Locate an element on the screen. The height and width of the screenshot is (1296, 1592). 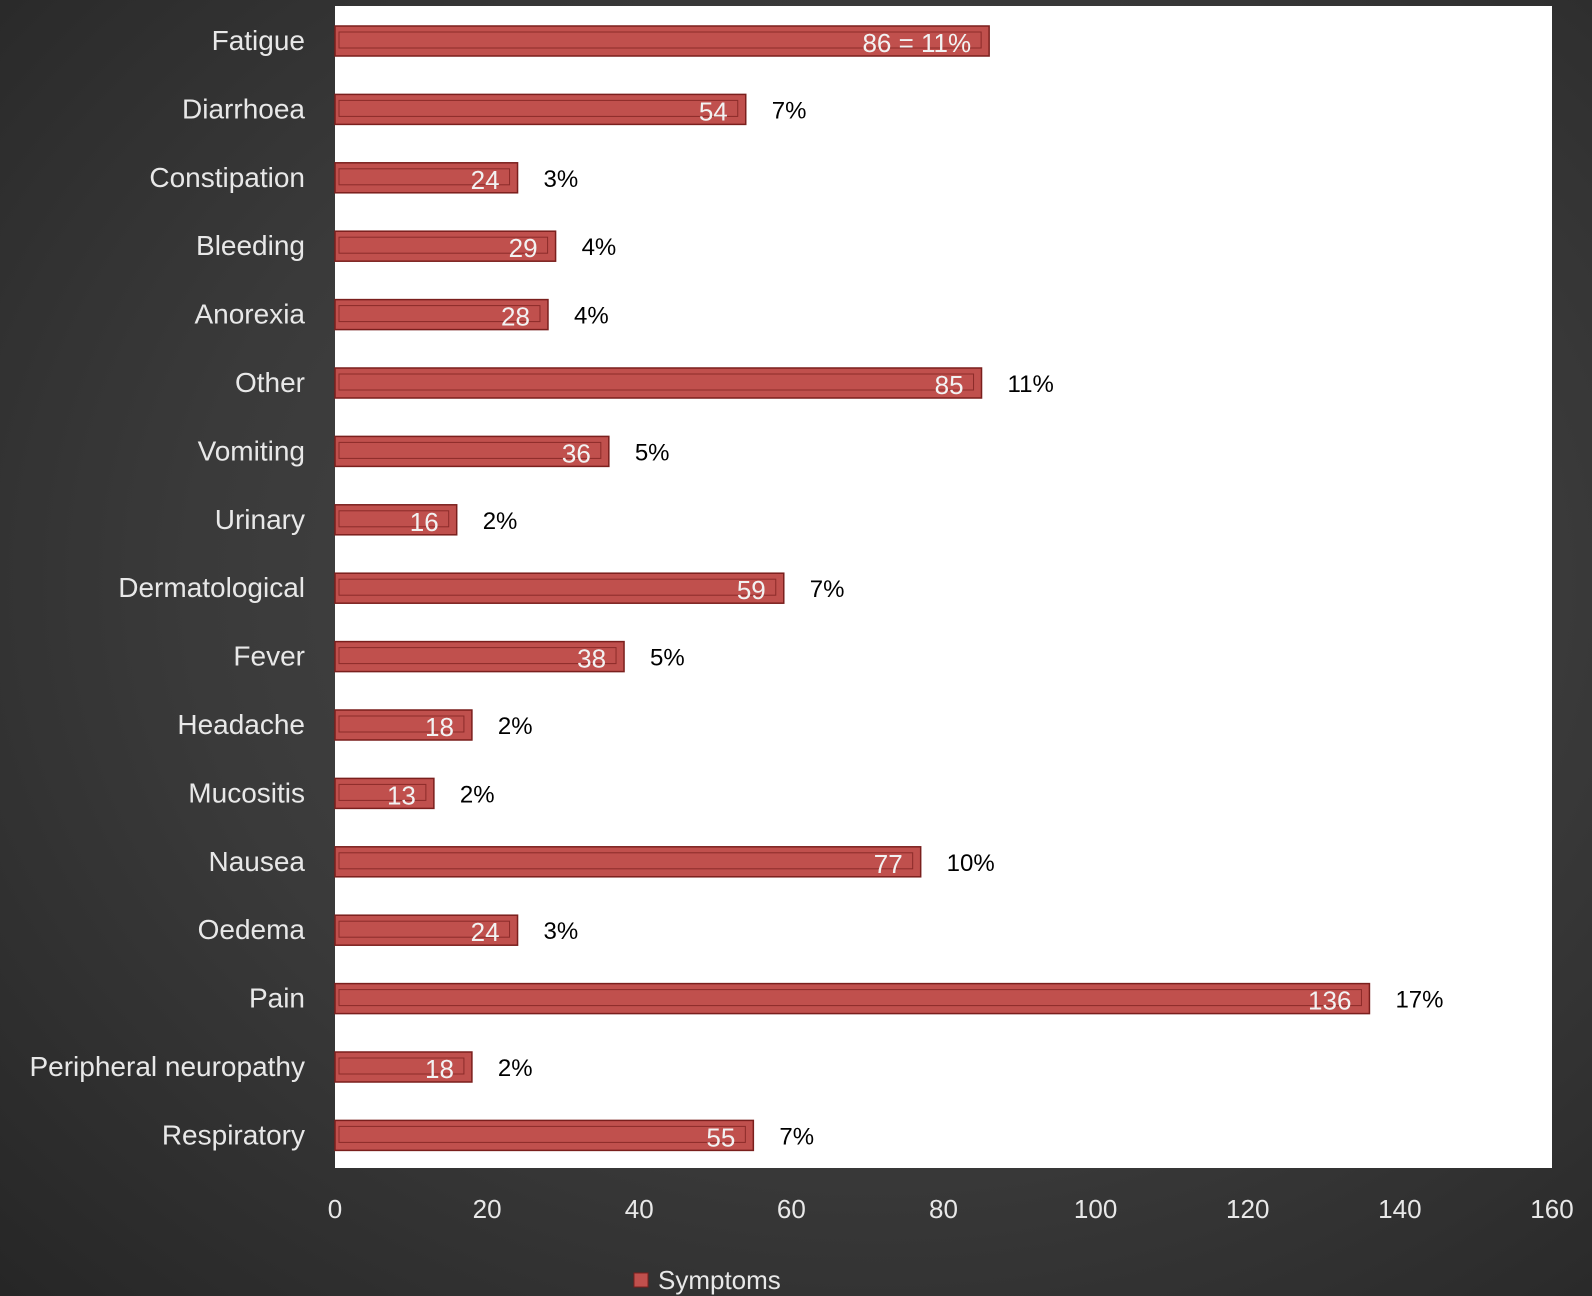
data-label: 29 is located at coordinates (523, 248).